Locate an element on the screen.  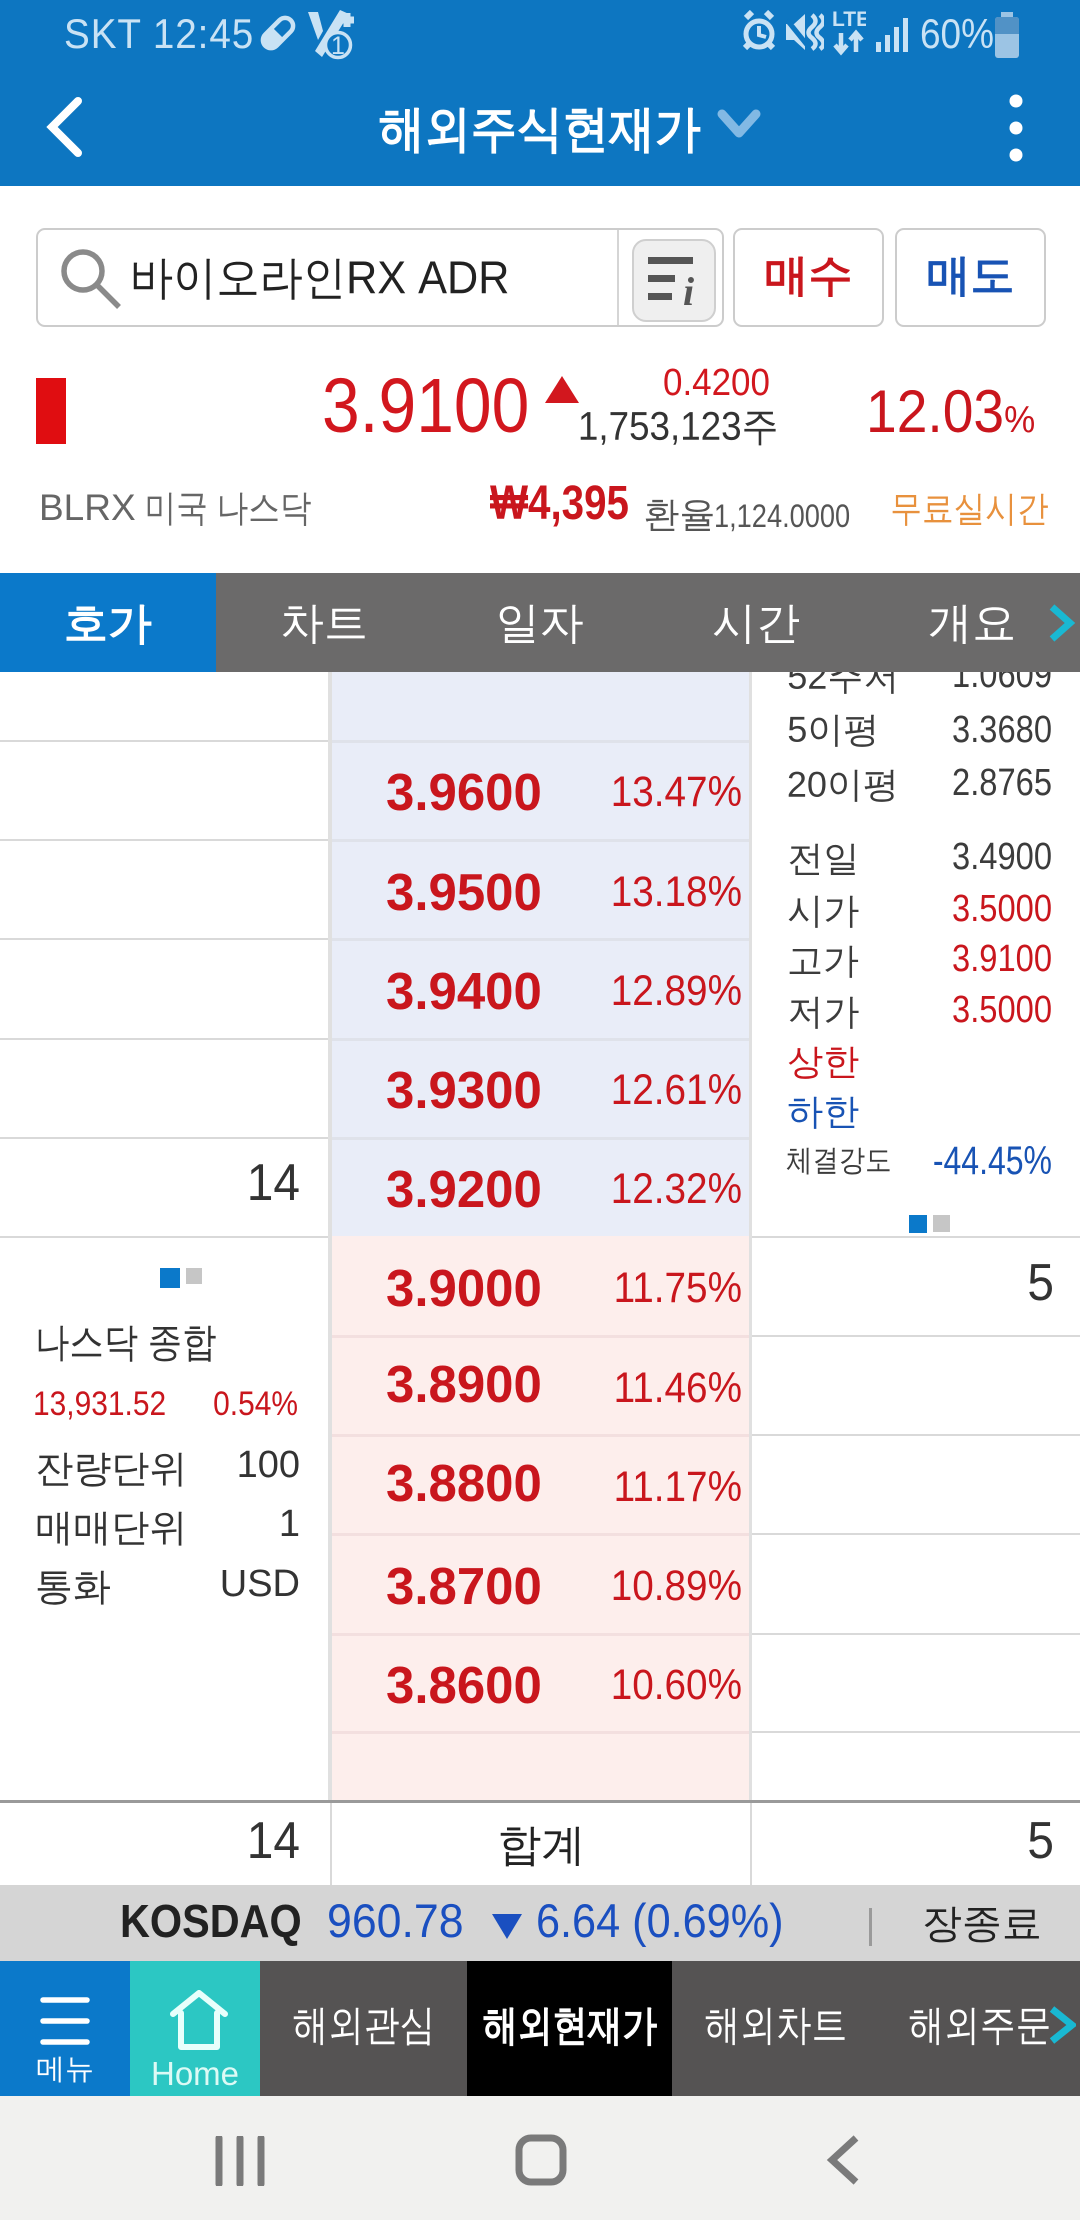
svg-text: LTE is located at coordinates (849, 19).